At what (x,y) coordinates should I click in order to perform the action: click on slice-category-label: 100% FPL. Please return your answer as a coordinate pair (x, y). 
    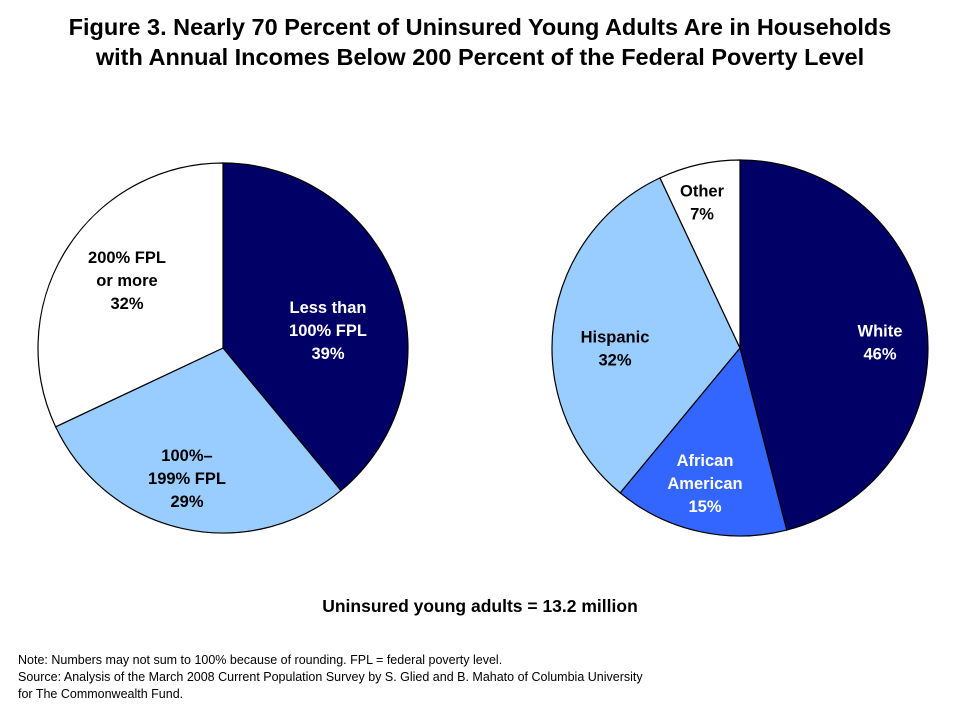
    Looking at the image, I should click on (328, 331).